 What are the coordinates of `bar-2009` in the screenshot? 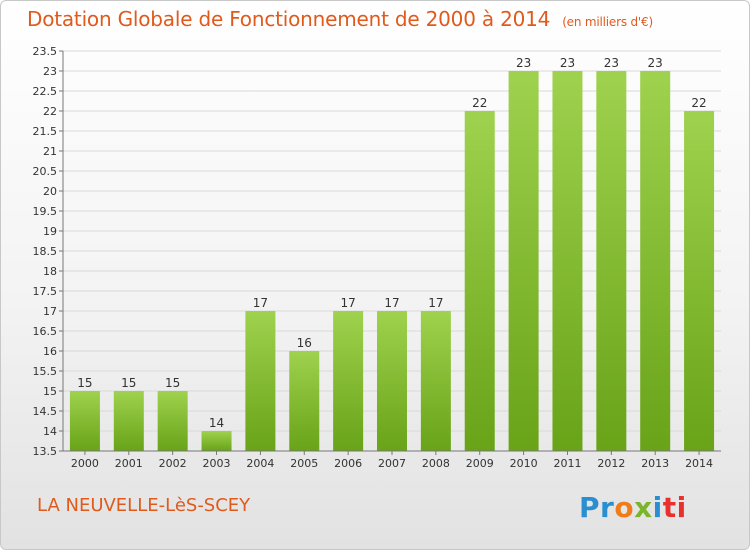 It's located at (479, 281).